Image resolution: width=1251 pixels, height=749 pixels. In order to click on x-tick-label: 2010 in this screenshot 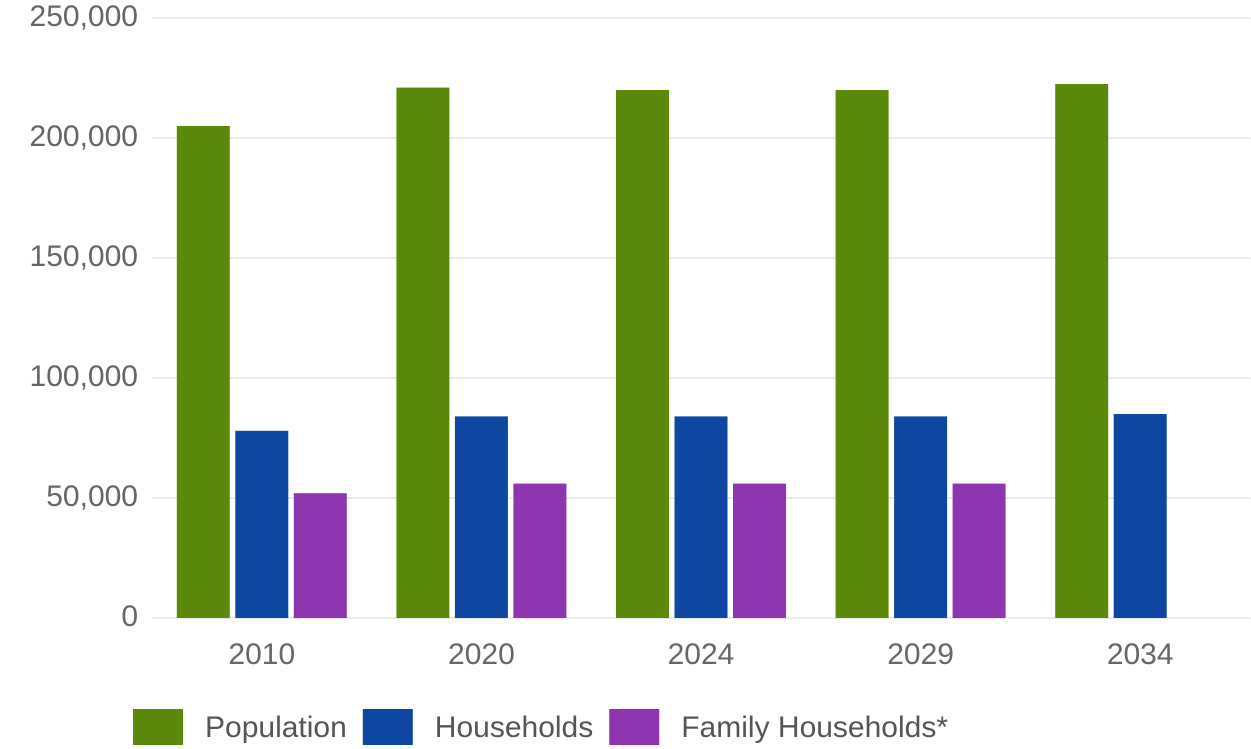, I will do `click(261, 654)`.